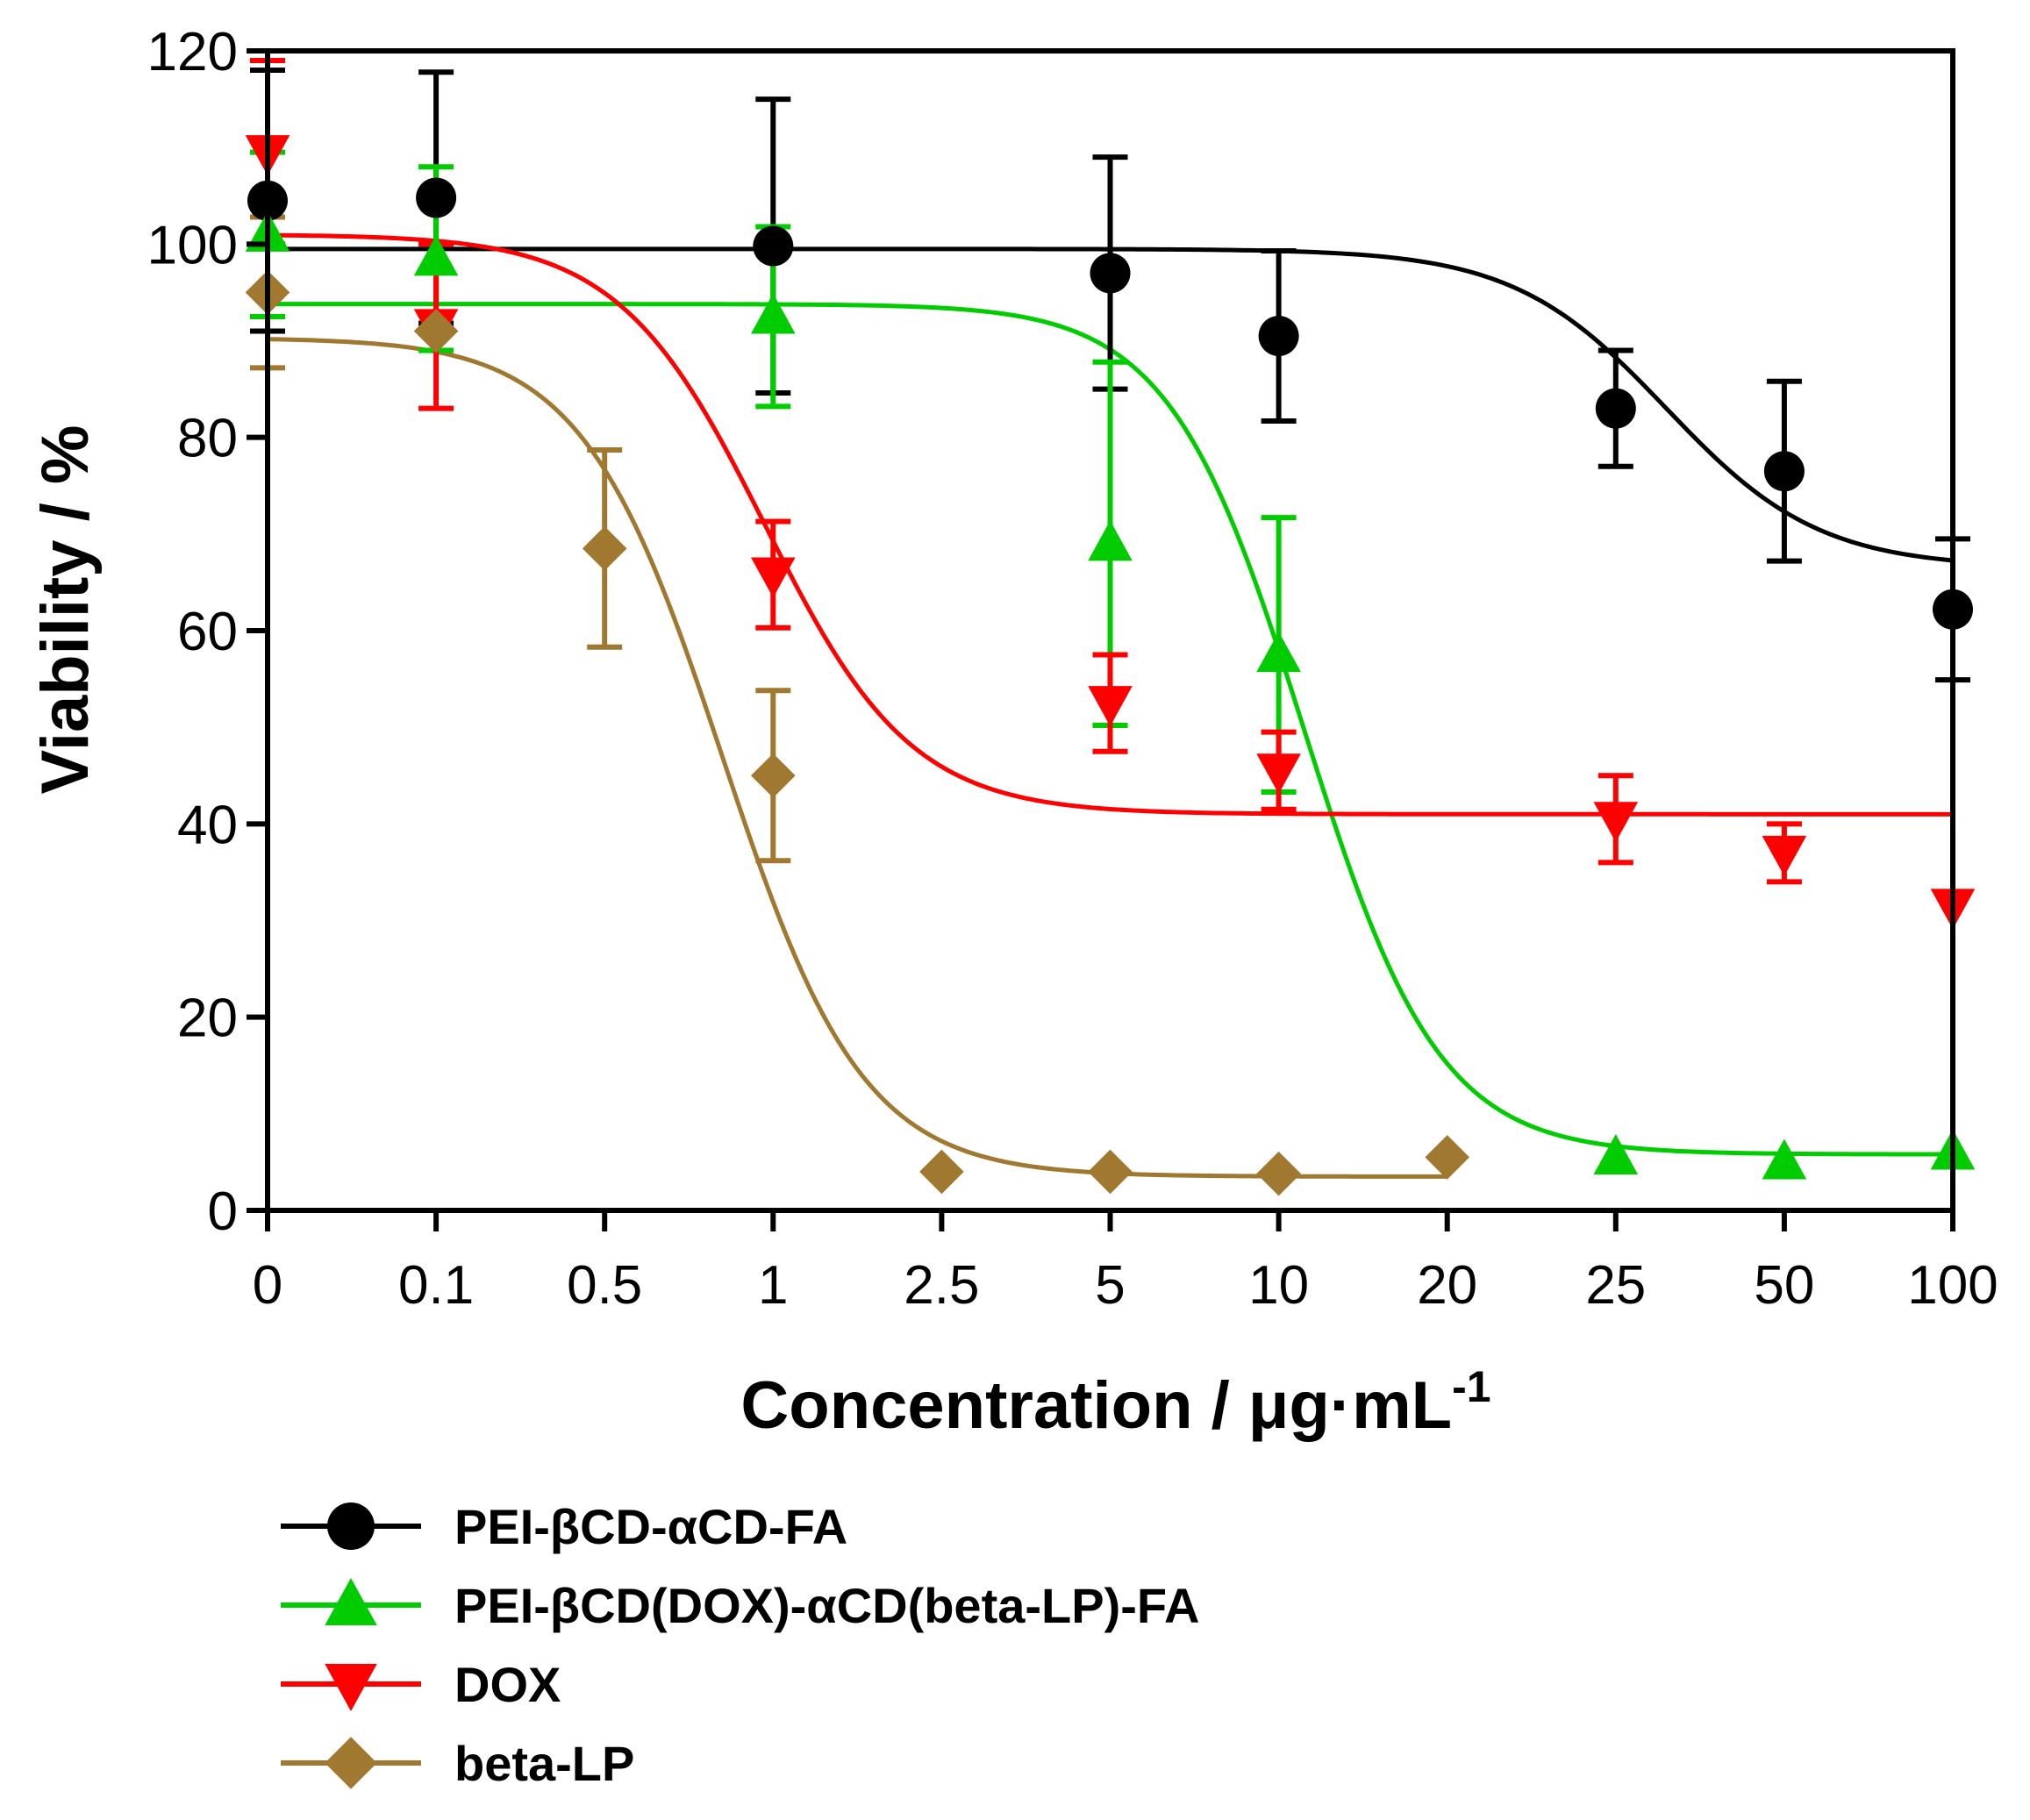 The image size is (2030, 1820). What do you see at coordinates (604, 1285) in the screenshot?
I see `x-tick-label-0.5: 0.5` at bounding box center [604, 1285].